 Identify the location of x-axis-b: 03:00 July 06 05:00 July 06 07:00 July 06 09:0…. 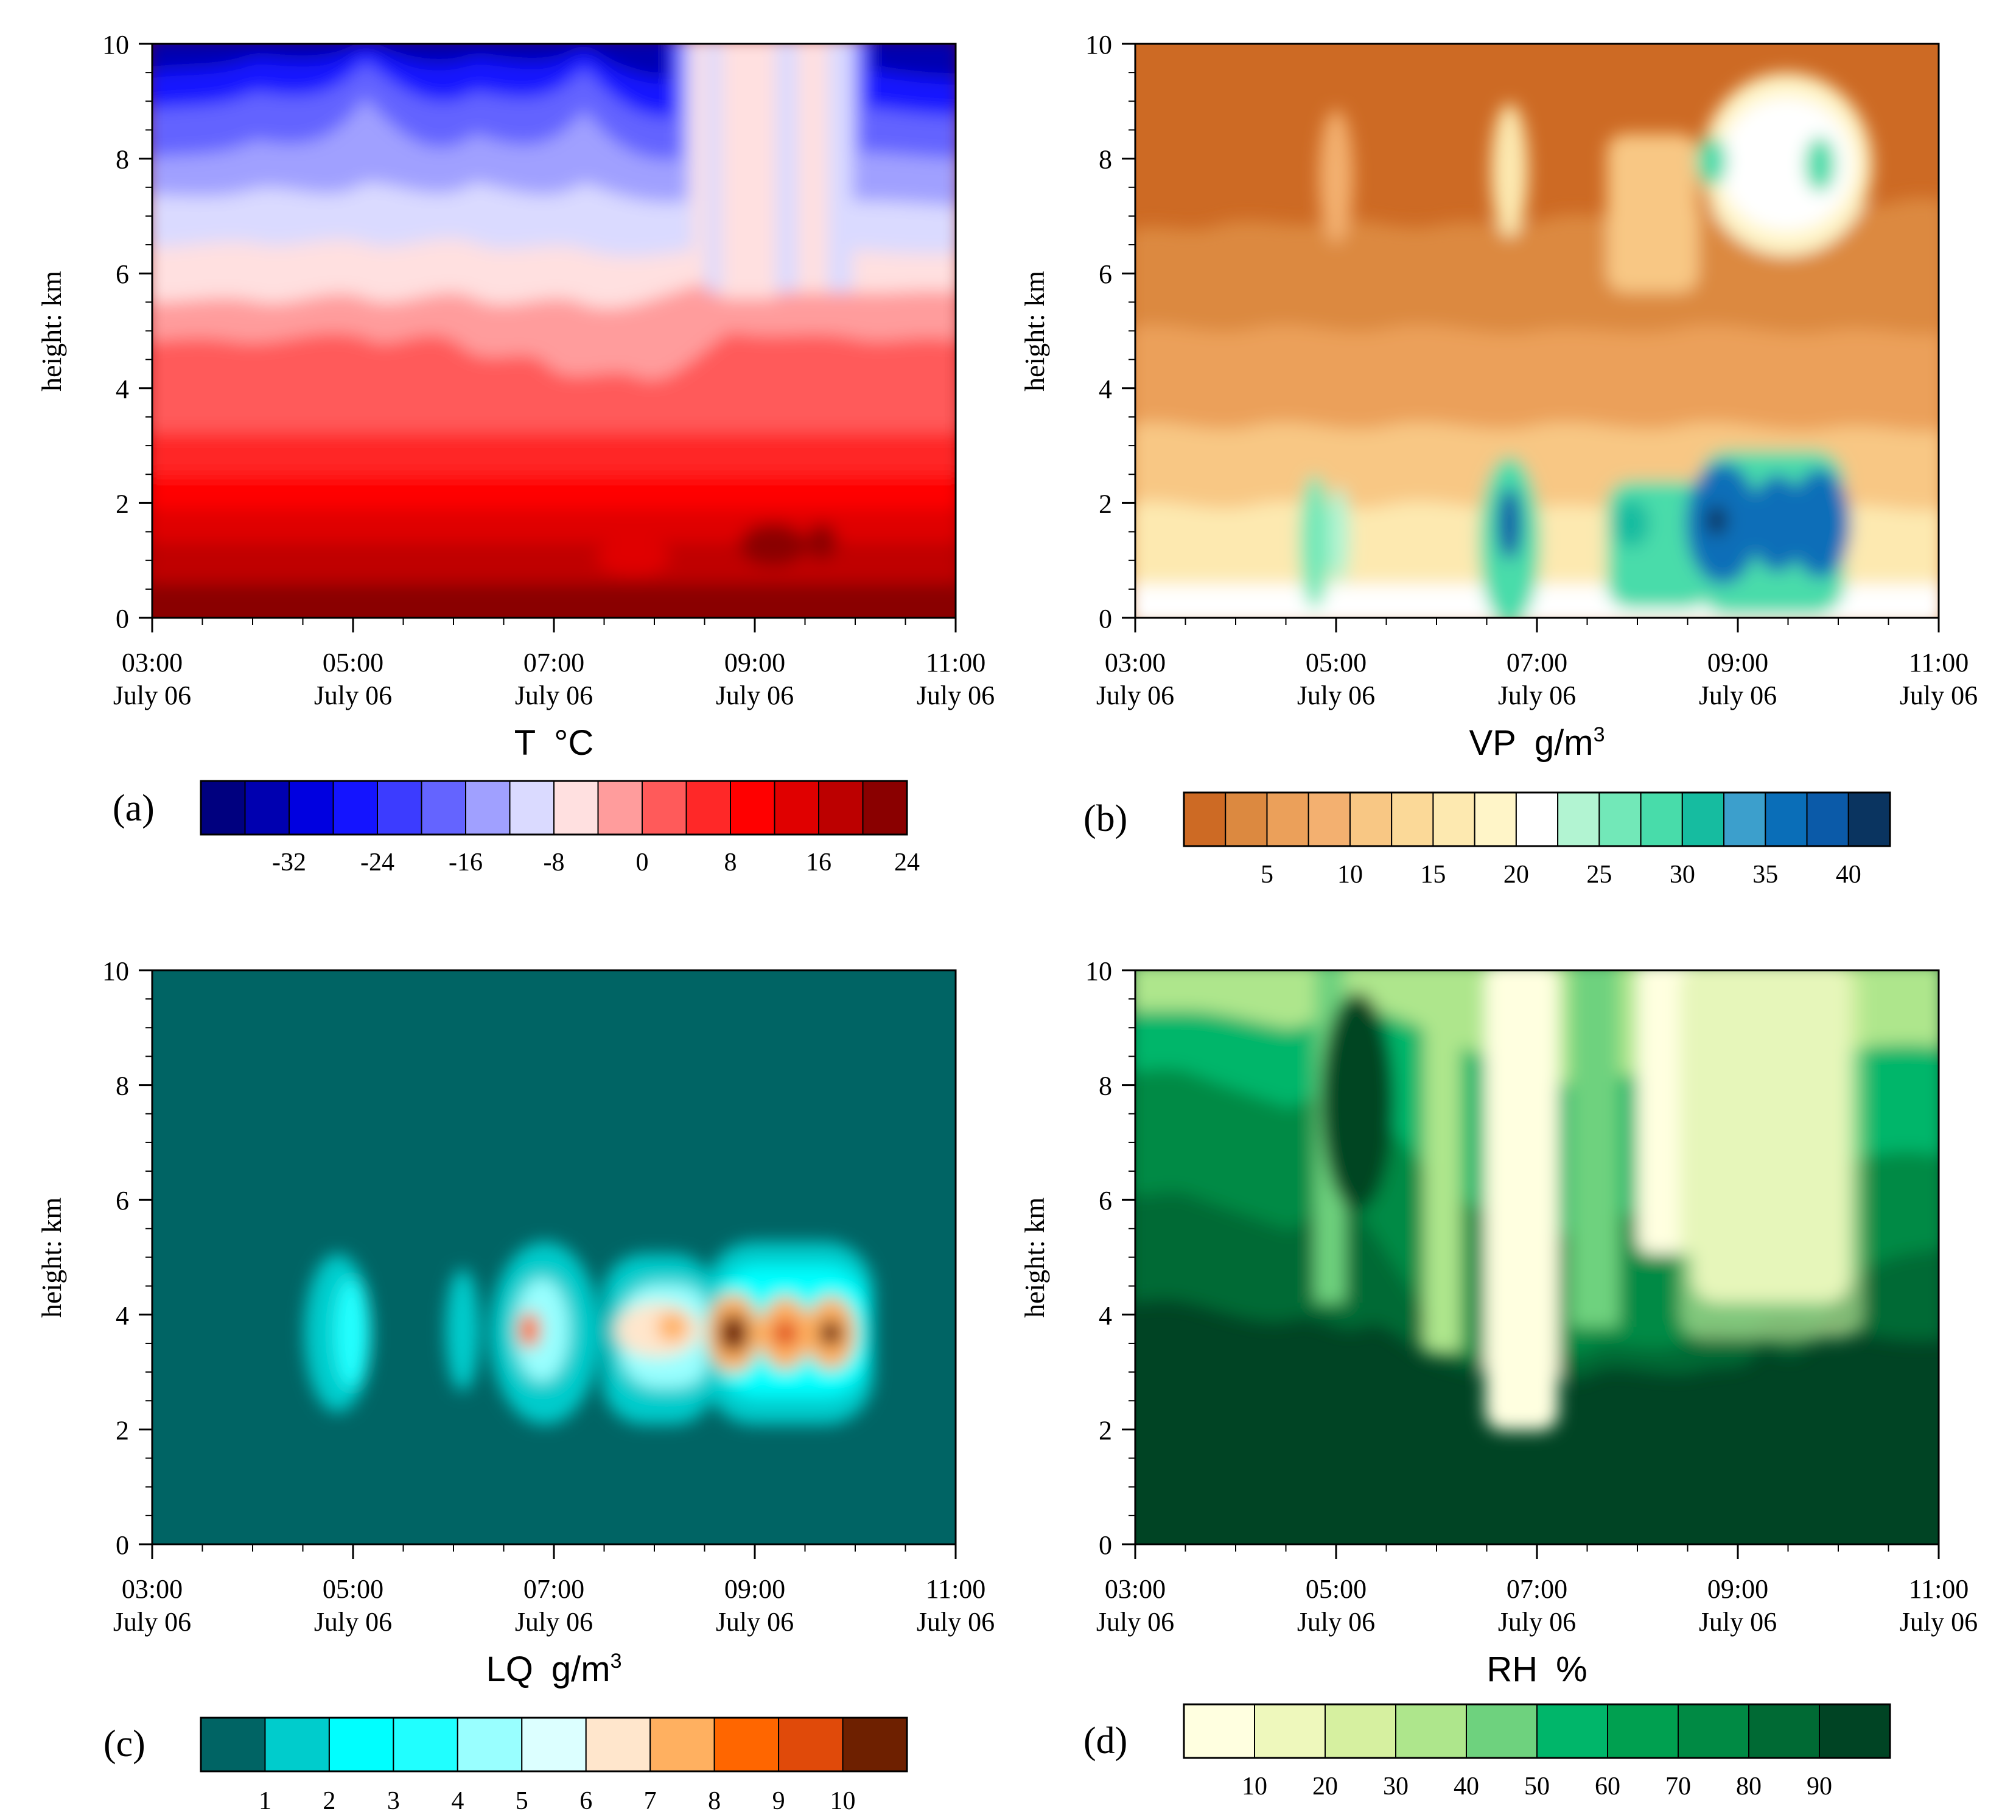
(1537, 664).